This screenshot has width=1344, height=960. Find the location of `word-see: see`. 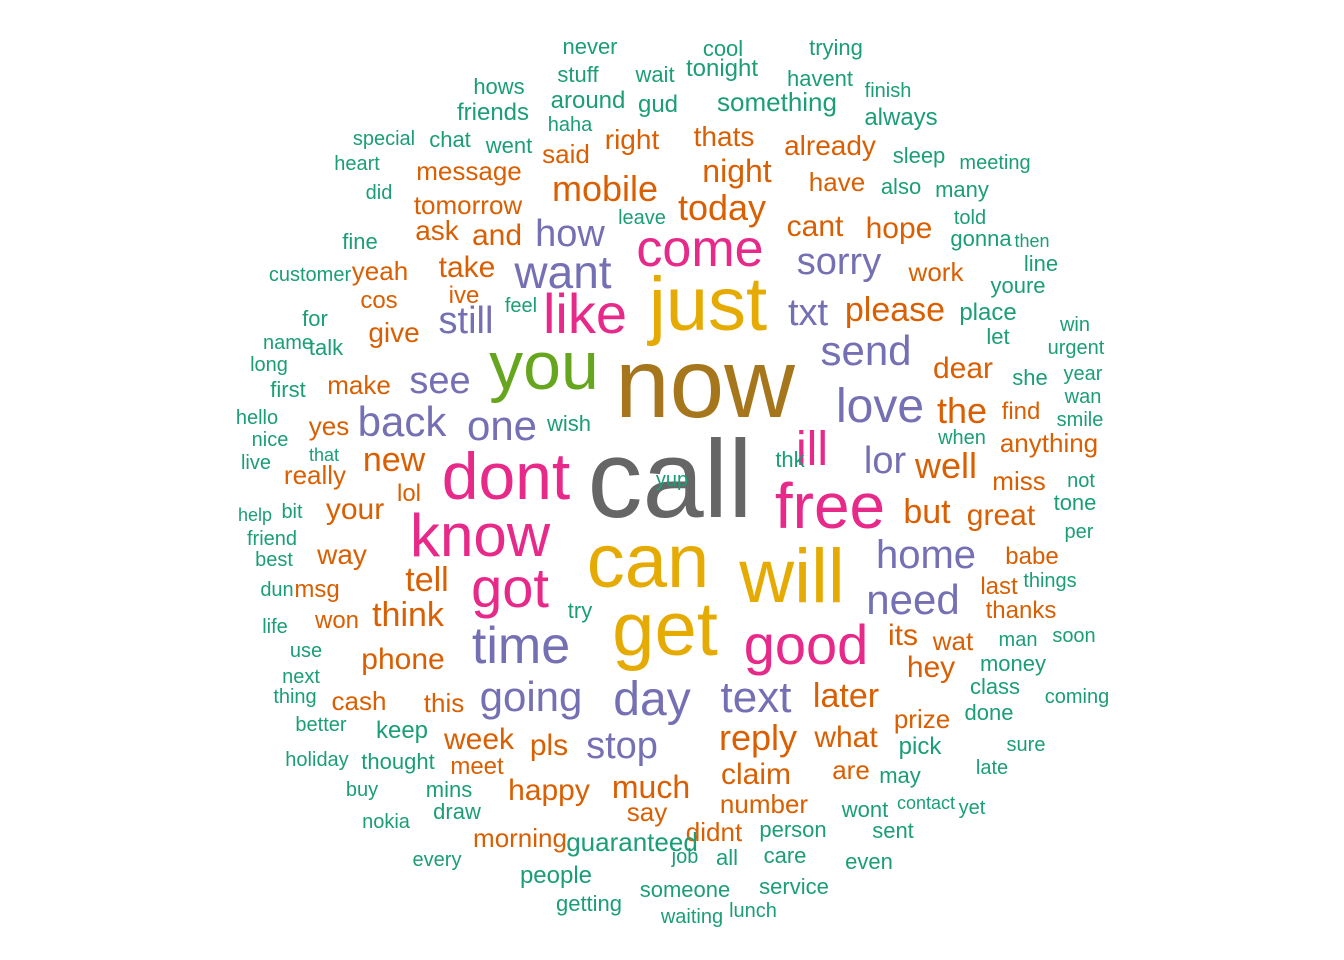

word-see: see is located at coordinates (440, 381).